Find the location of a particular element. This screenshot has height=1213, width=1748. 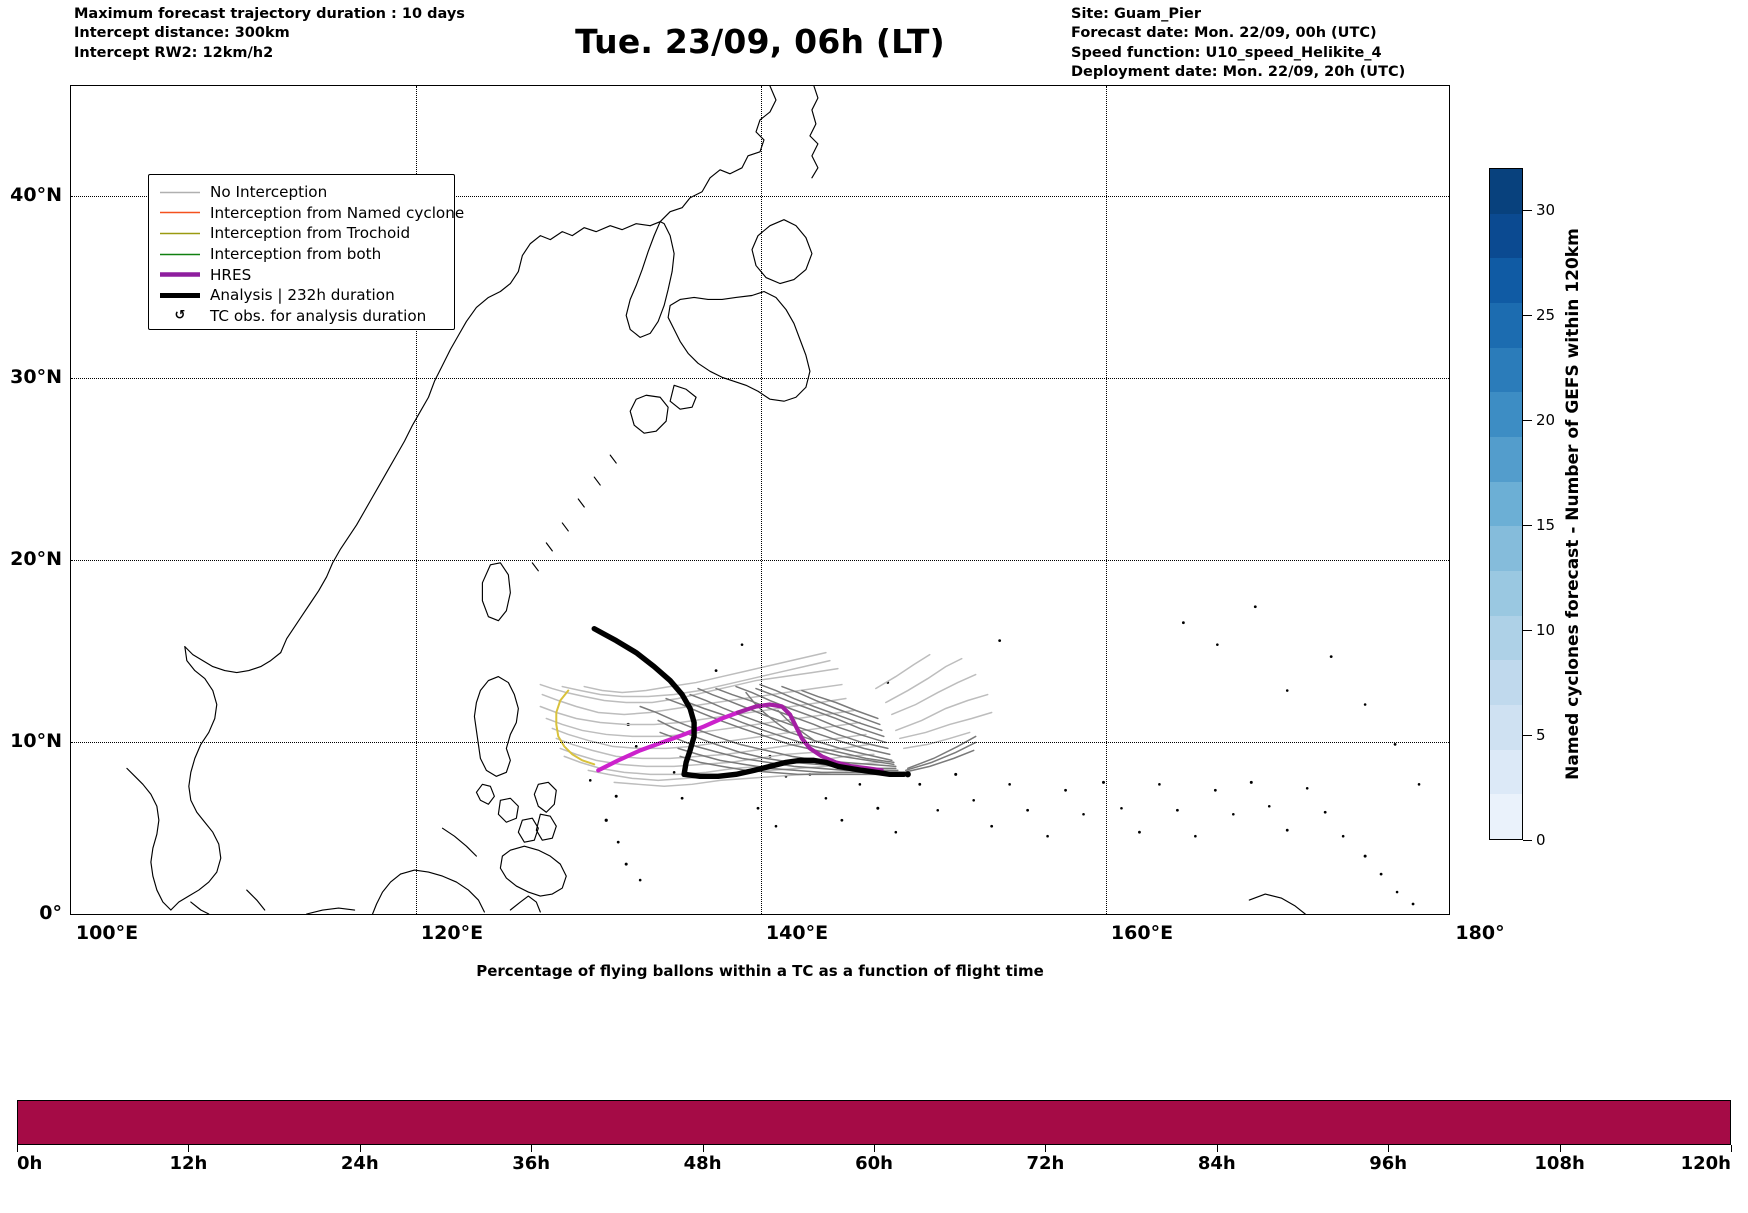

percentage-bar-tick-label: 108h is located at coordinates (1559, 1163).